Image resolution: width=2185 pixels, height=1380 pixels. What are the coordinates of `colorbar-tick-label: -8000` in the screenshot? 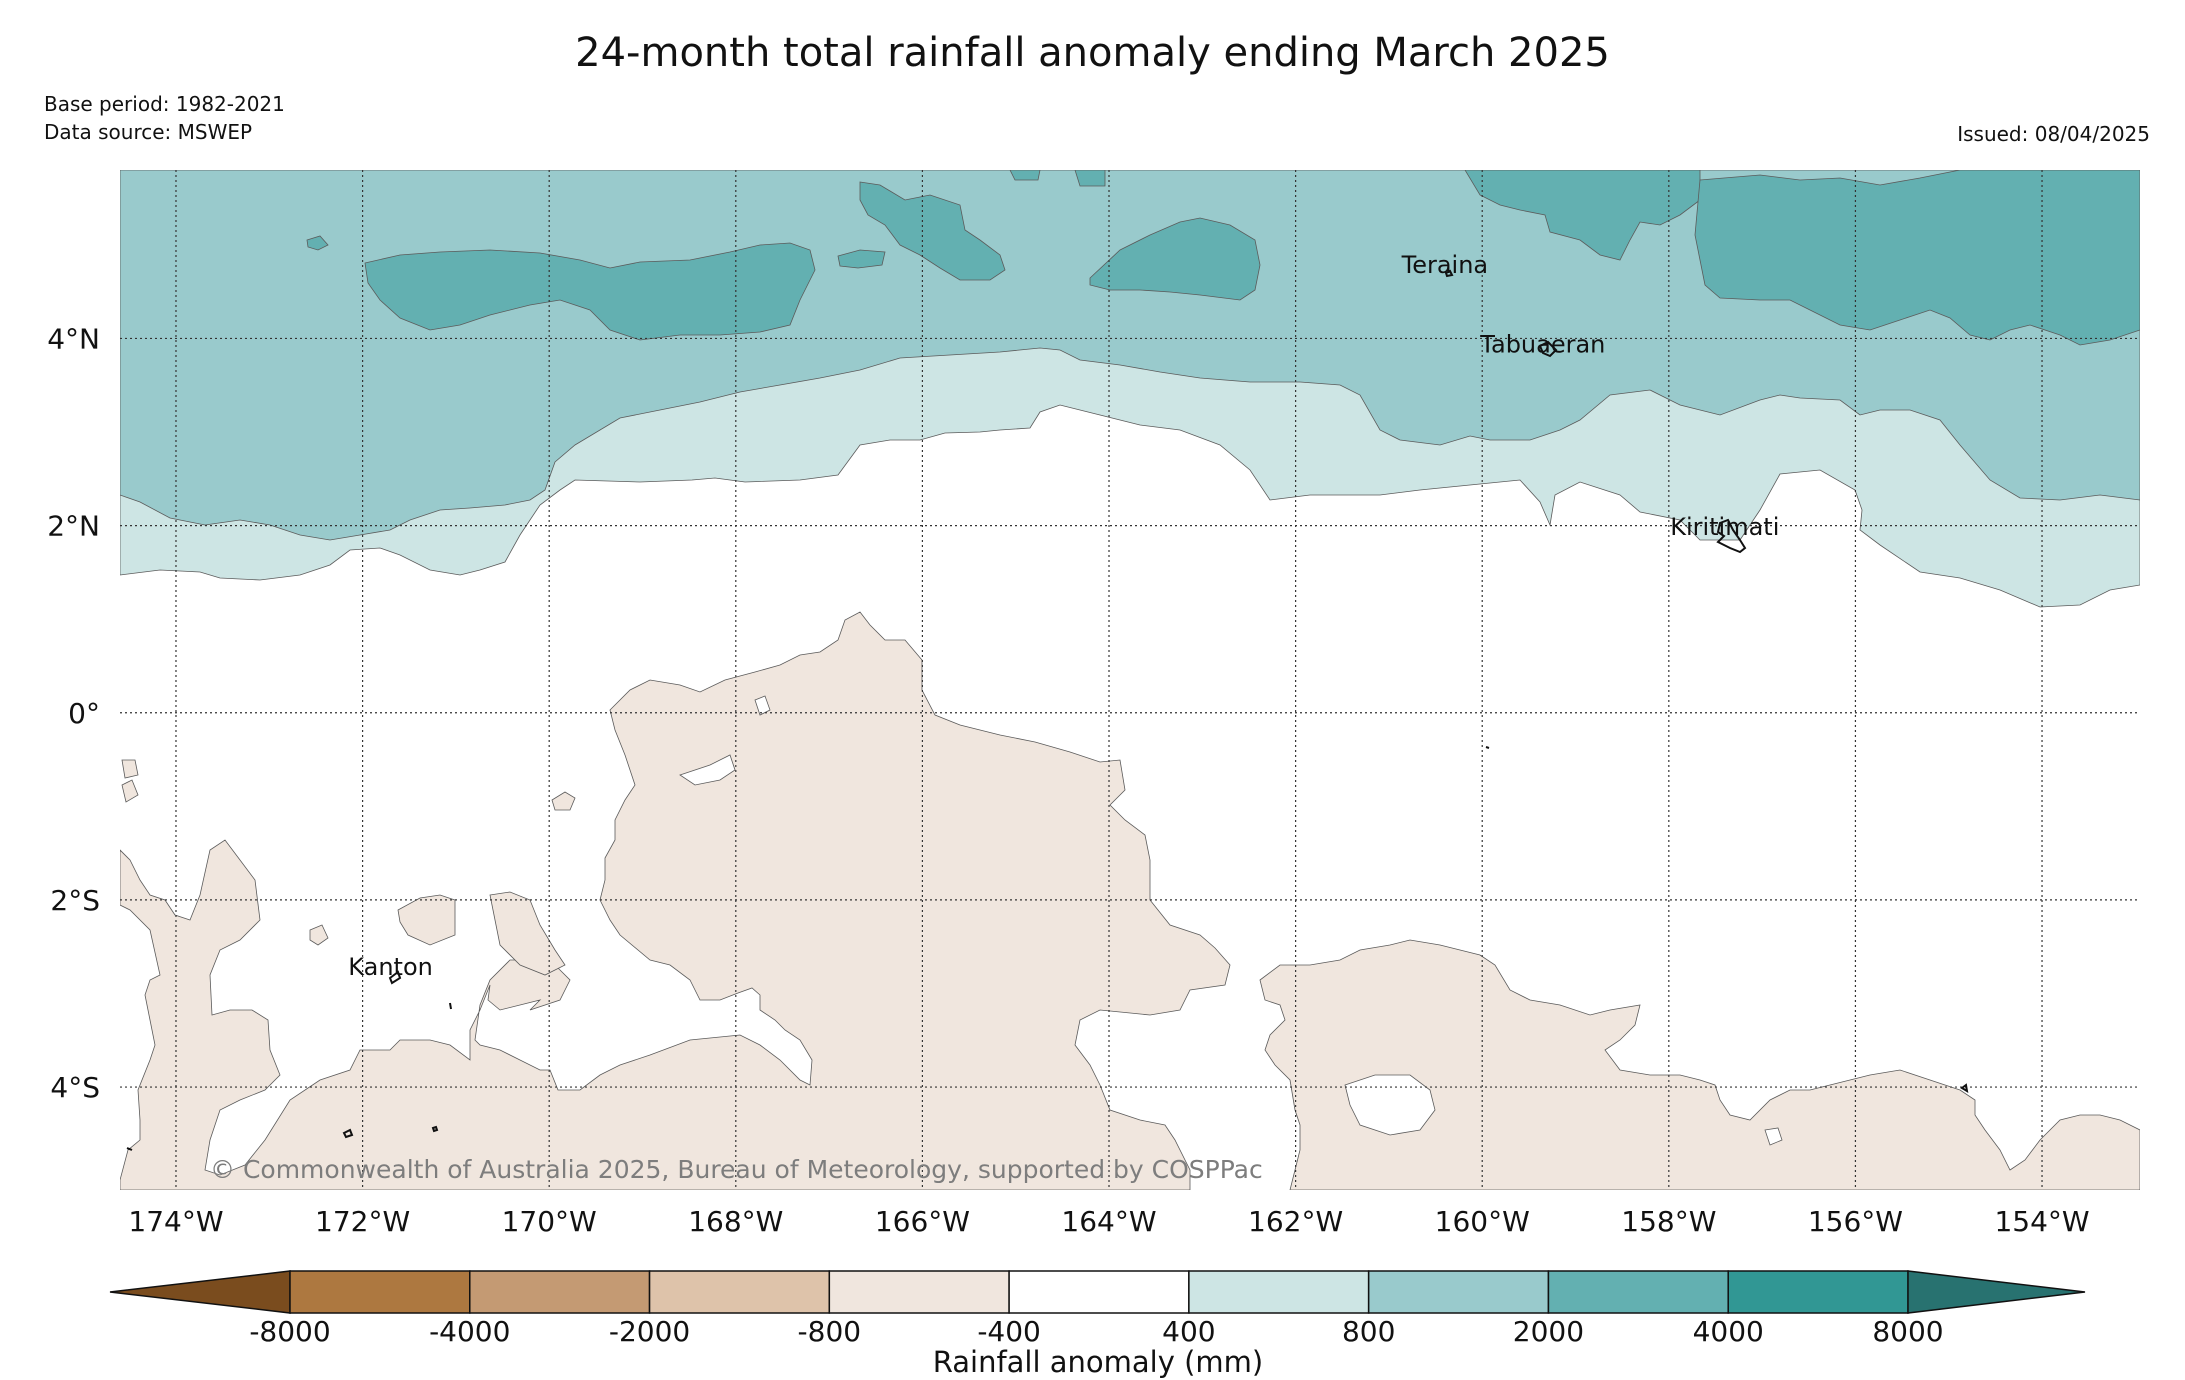 It's located at (289, 1331).